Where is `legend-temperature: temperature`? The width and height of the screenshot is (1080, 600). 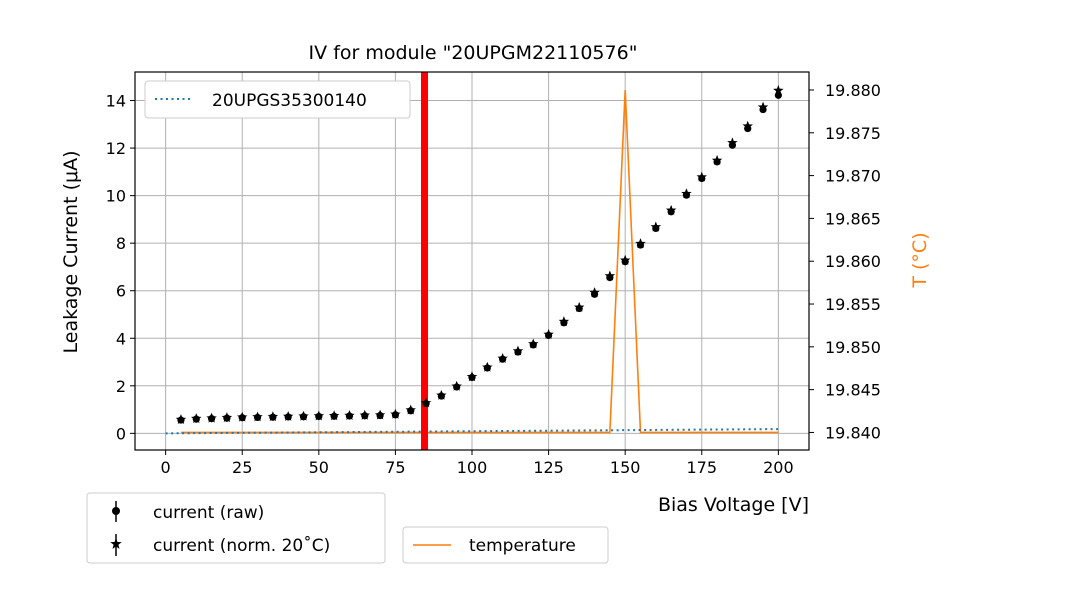 legend-temperature: temperature is located at coordinates (505, 545).